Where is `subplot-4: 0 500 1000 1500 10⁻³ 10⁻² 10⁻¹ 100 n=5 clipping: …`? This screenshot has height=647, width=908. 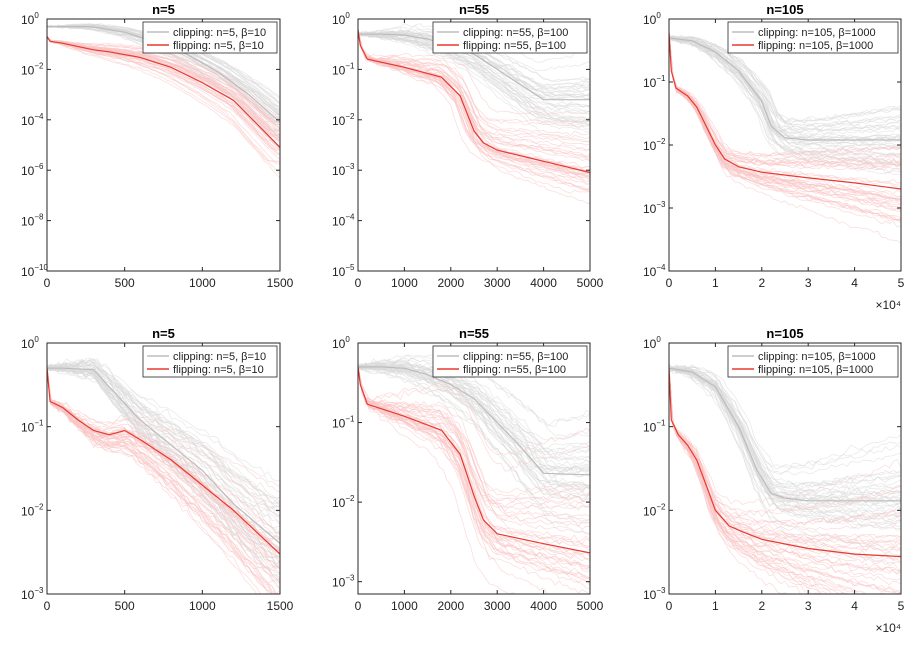 subplot-4: 0 500 1000 1500 10⁻³ 10⁻² 10⁻¹ 100 n=5 clipping: … is located at coordinates (157, 469).